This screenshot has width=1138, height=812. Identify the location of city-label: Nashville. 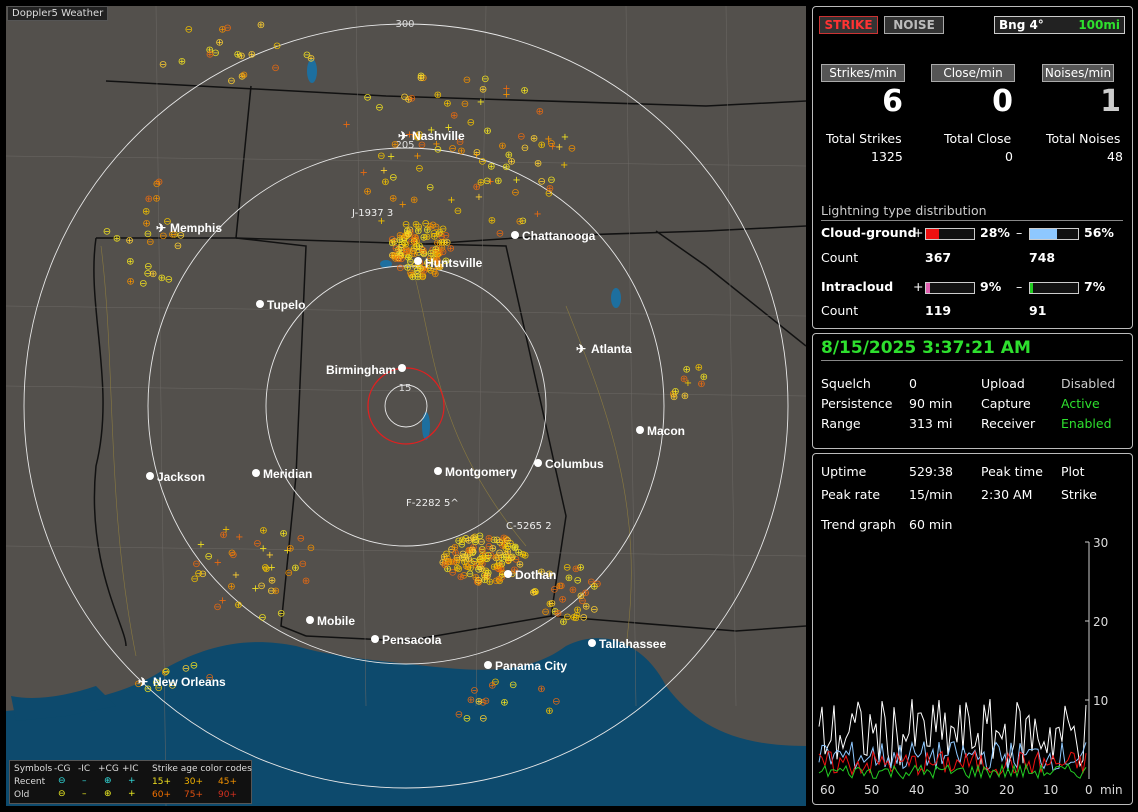
(438, 136).